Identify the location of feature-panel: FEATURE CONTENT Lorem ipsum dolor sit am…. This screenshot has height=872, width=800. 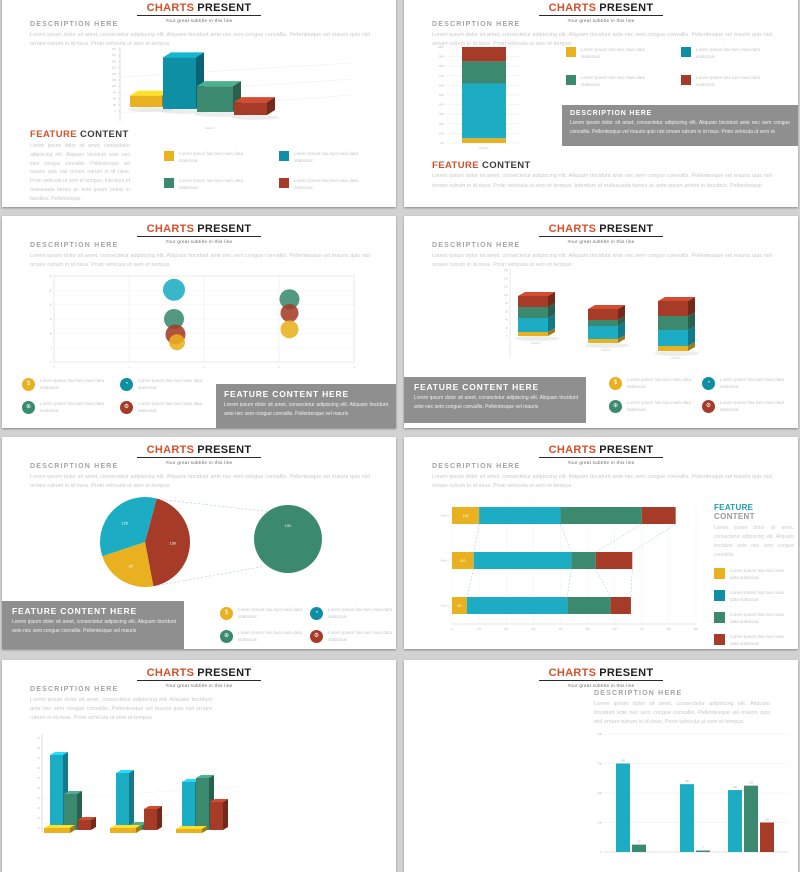
(754, 575).